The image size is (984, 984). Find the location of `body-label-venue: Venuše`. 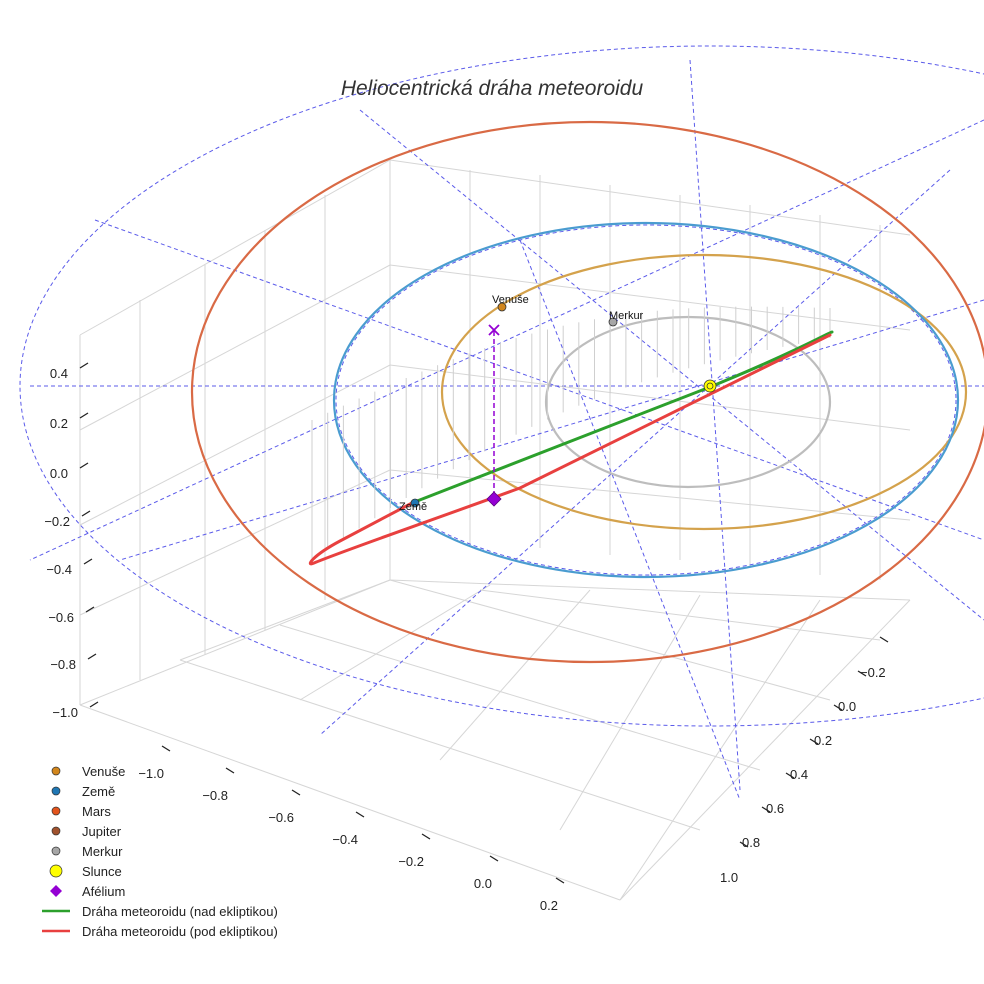

body-label-venue: Venuše is located at coordinates (510, 300).